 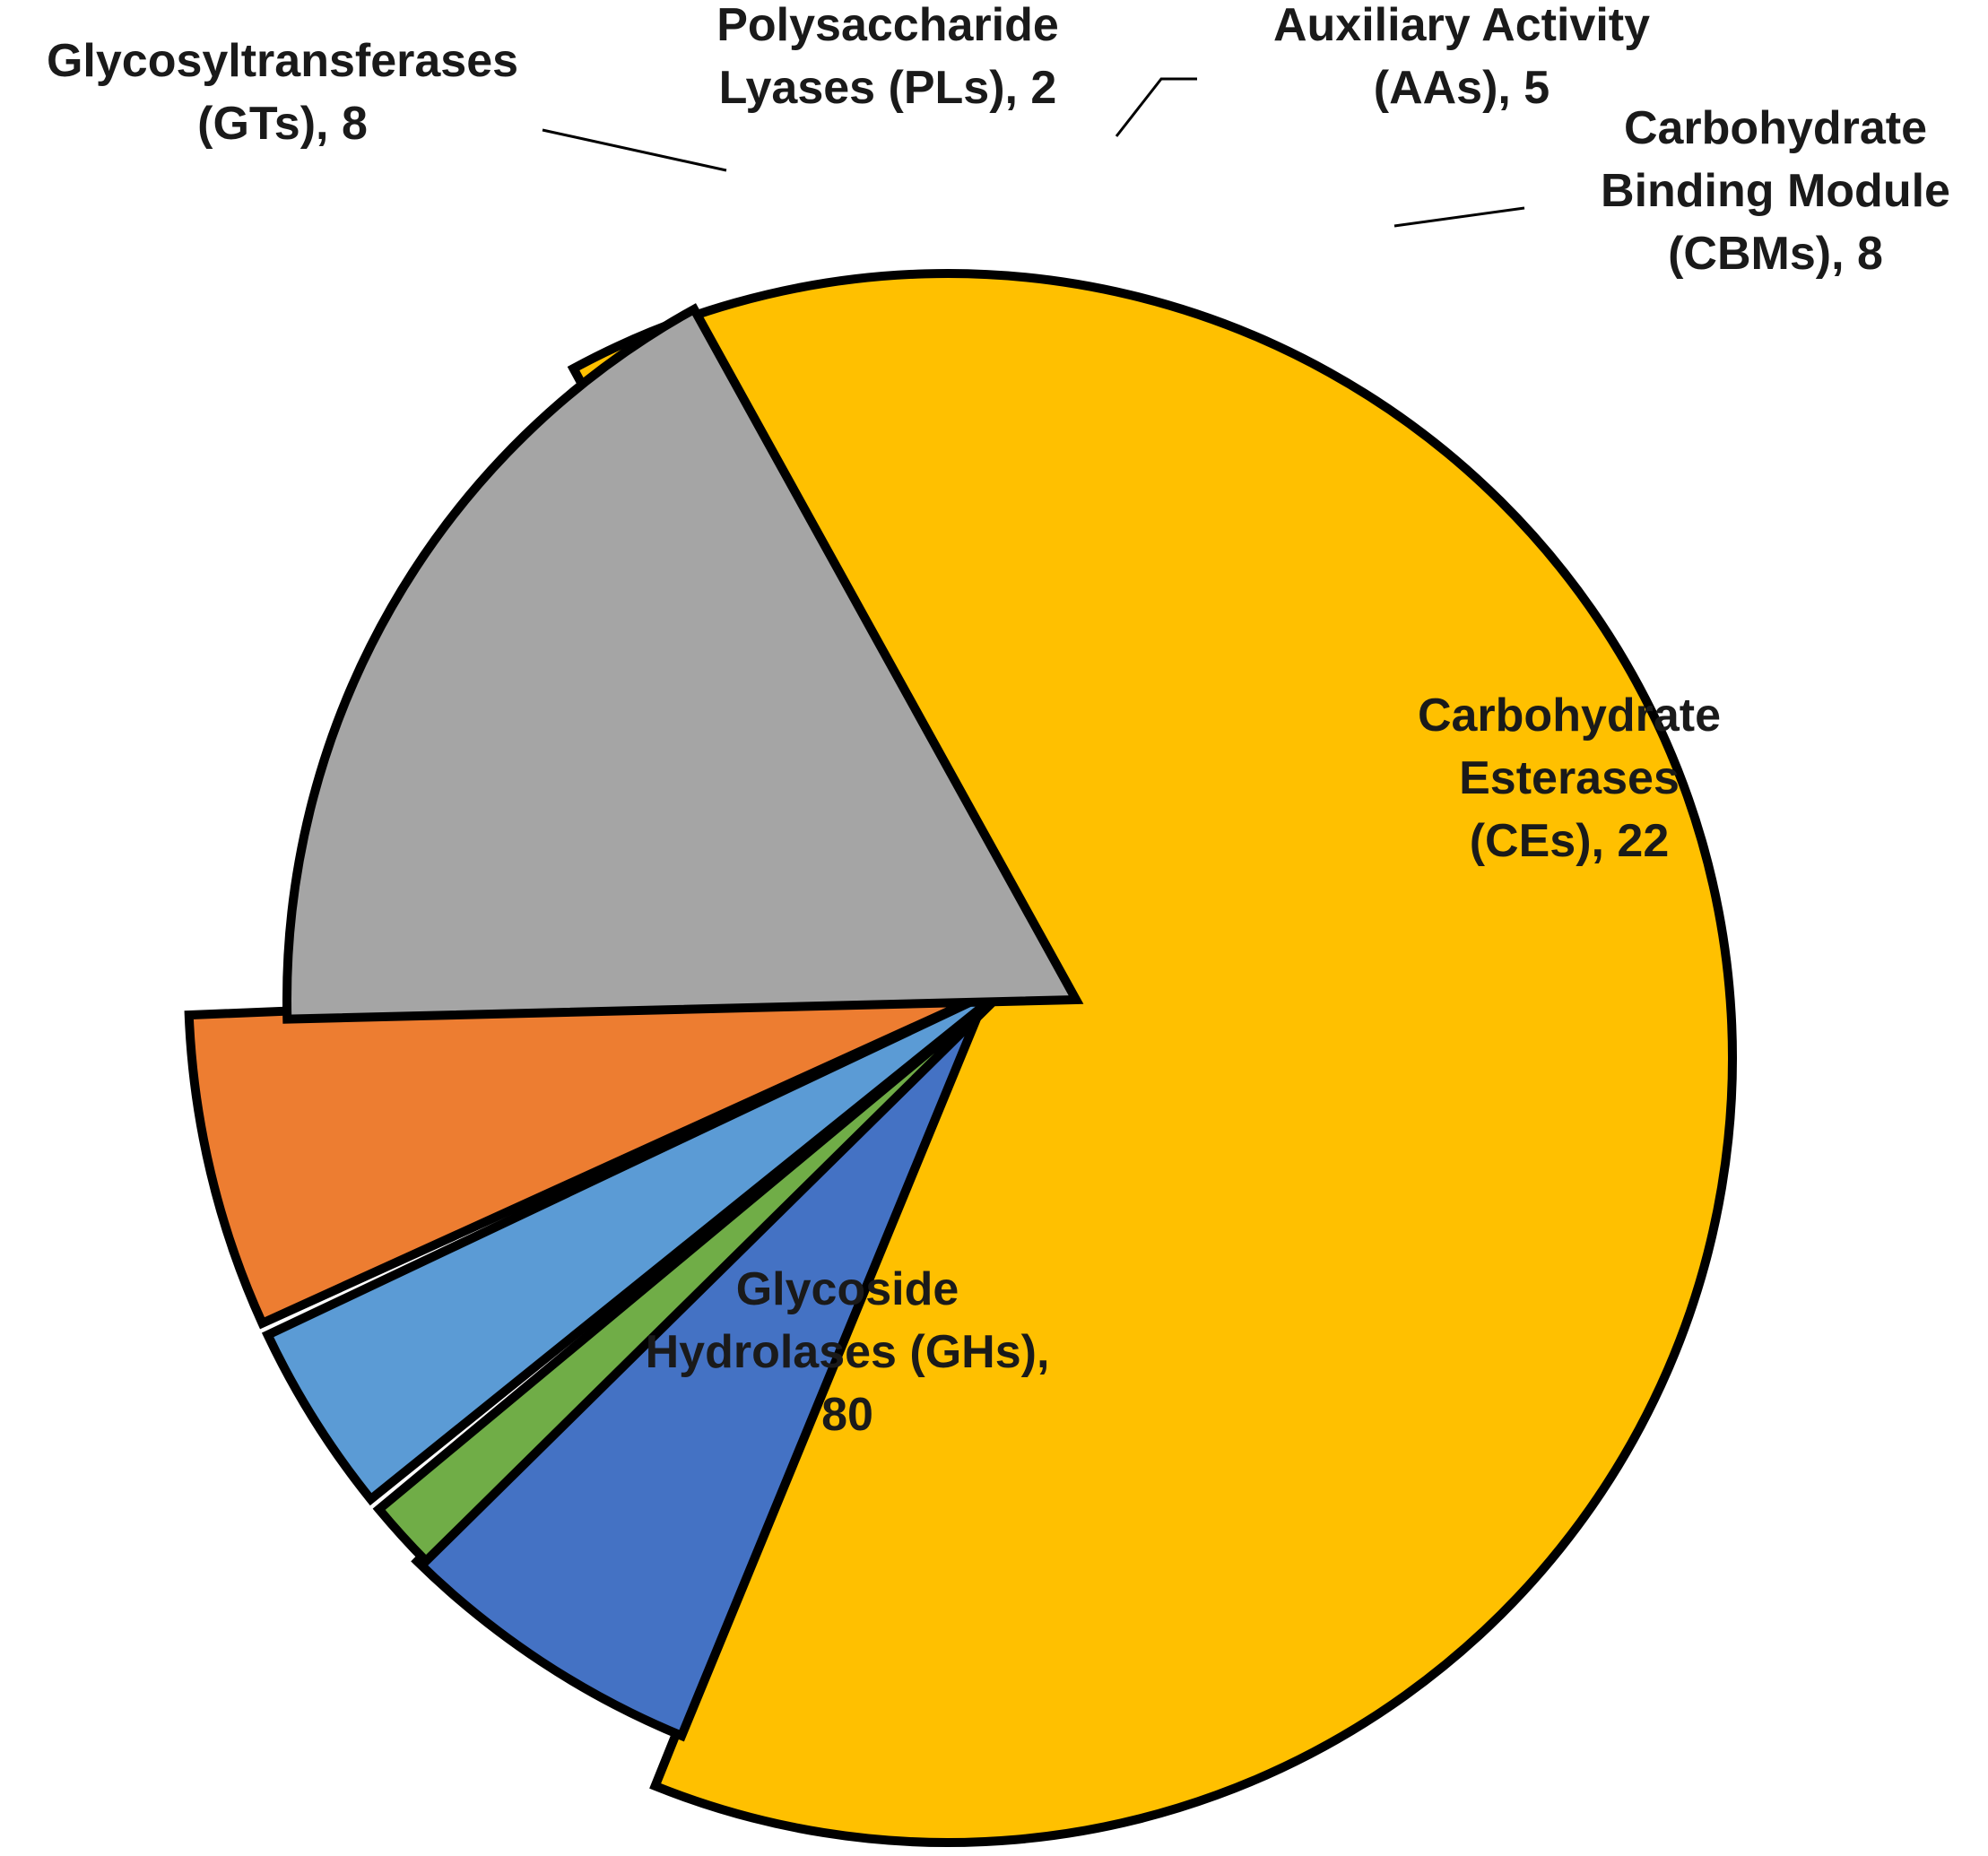 What do you see at coordinates (1461, 25) in the screenshot?
I see `label-line: Auxiliary Activity` at bounding box center [1461, 25].